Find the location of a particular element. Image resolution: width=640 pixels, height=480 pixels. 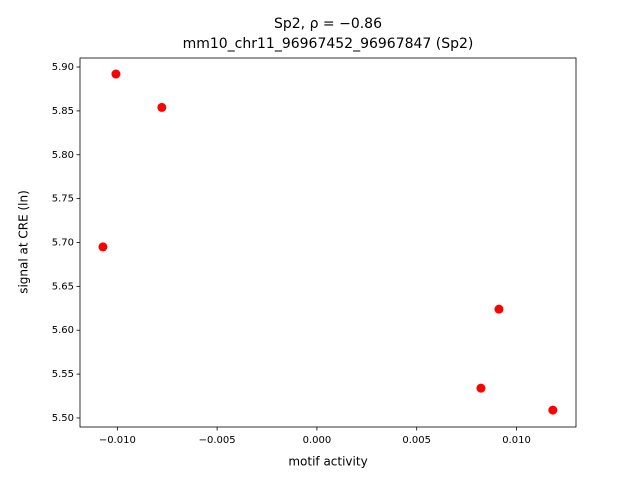

y-tick-label: 5.80 is located at coordinates (63, 155).